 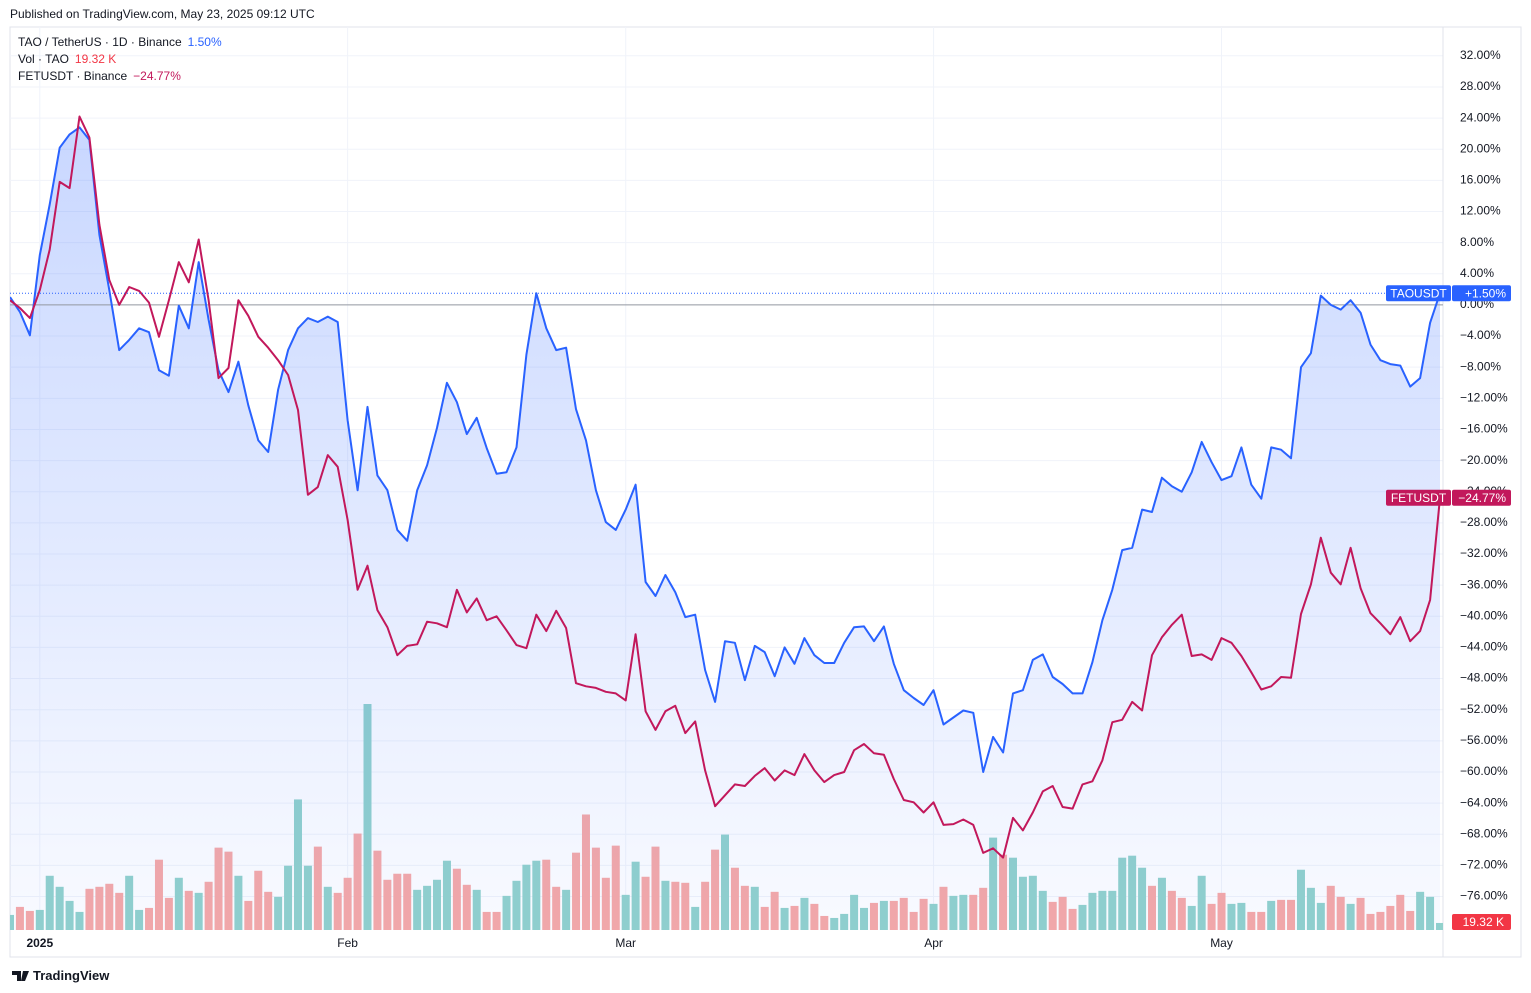 I want to click on y-tick-label: −48.00%, so click(x=1484, y=678).